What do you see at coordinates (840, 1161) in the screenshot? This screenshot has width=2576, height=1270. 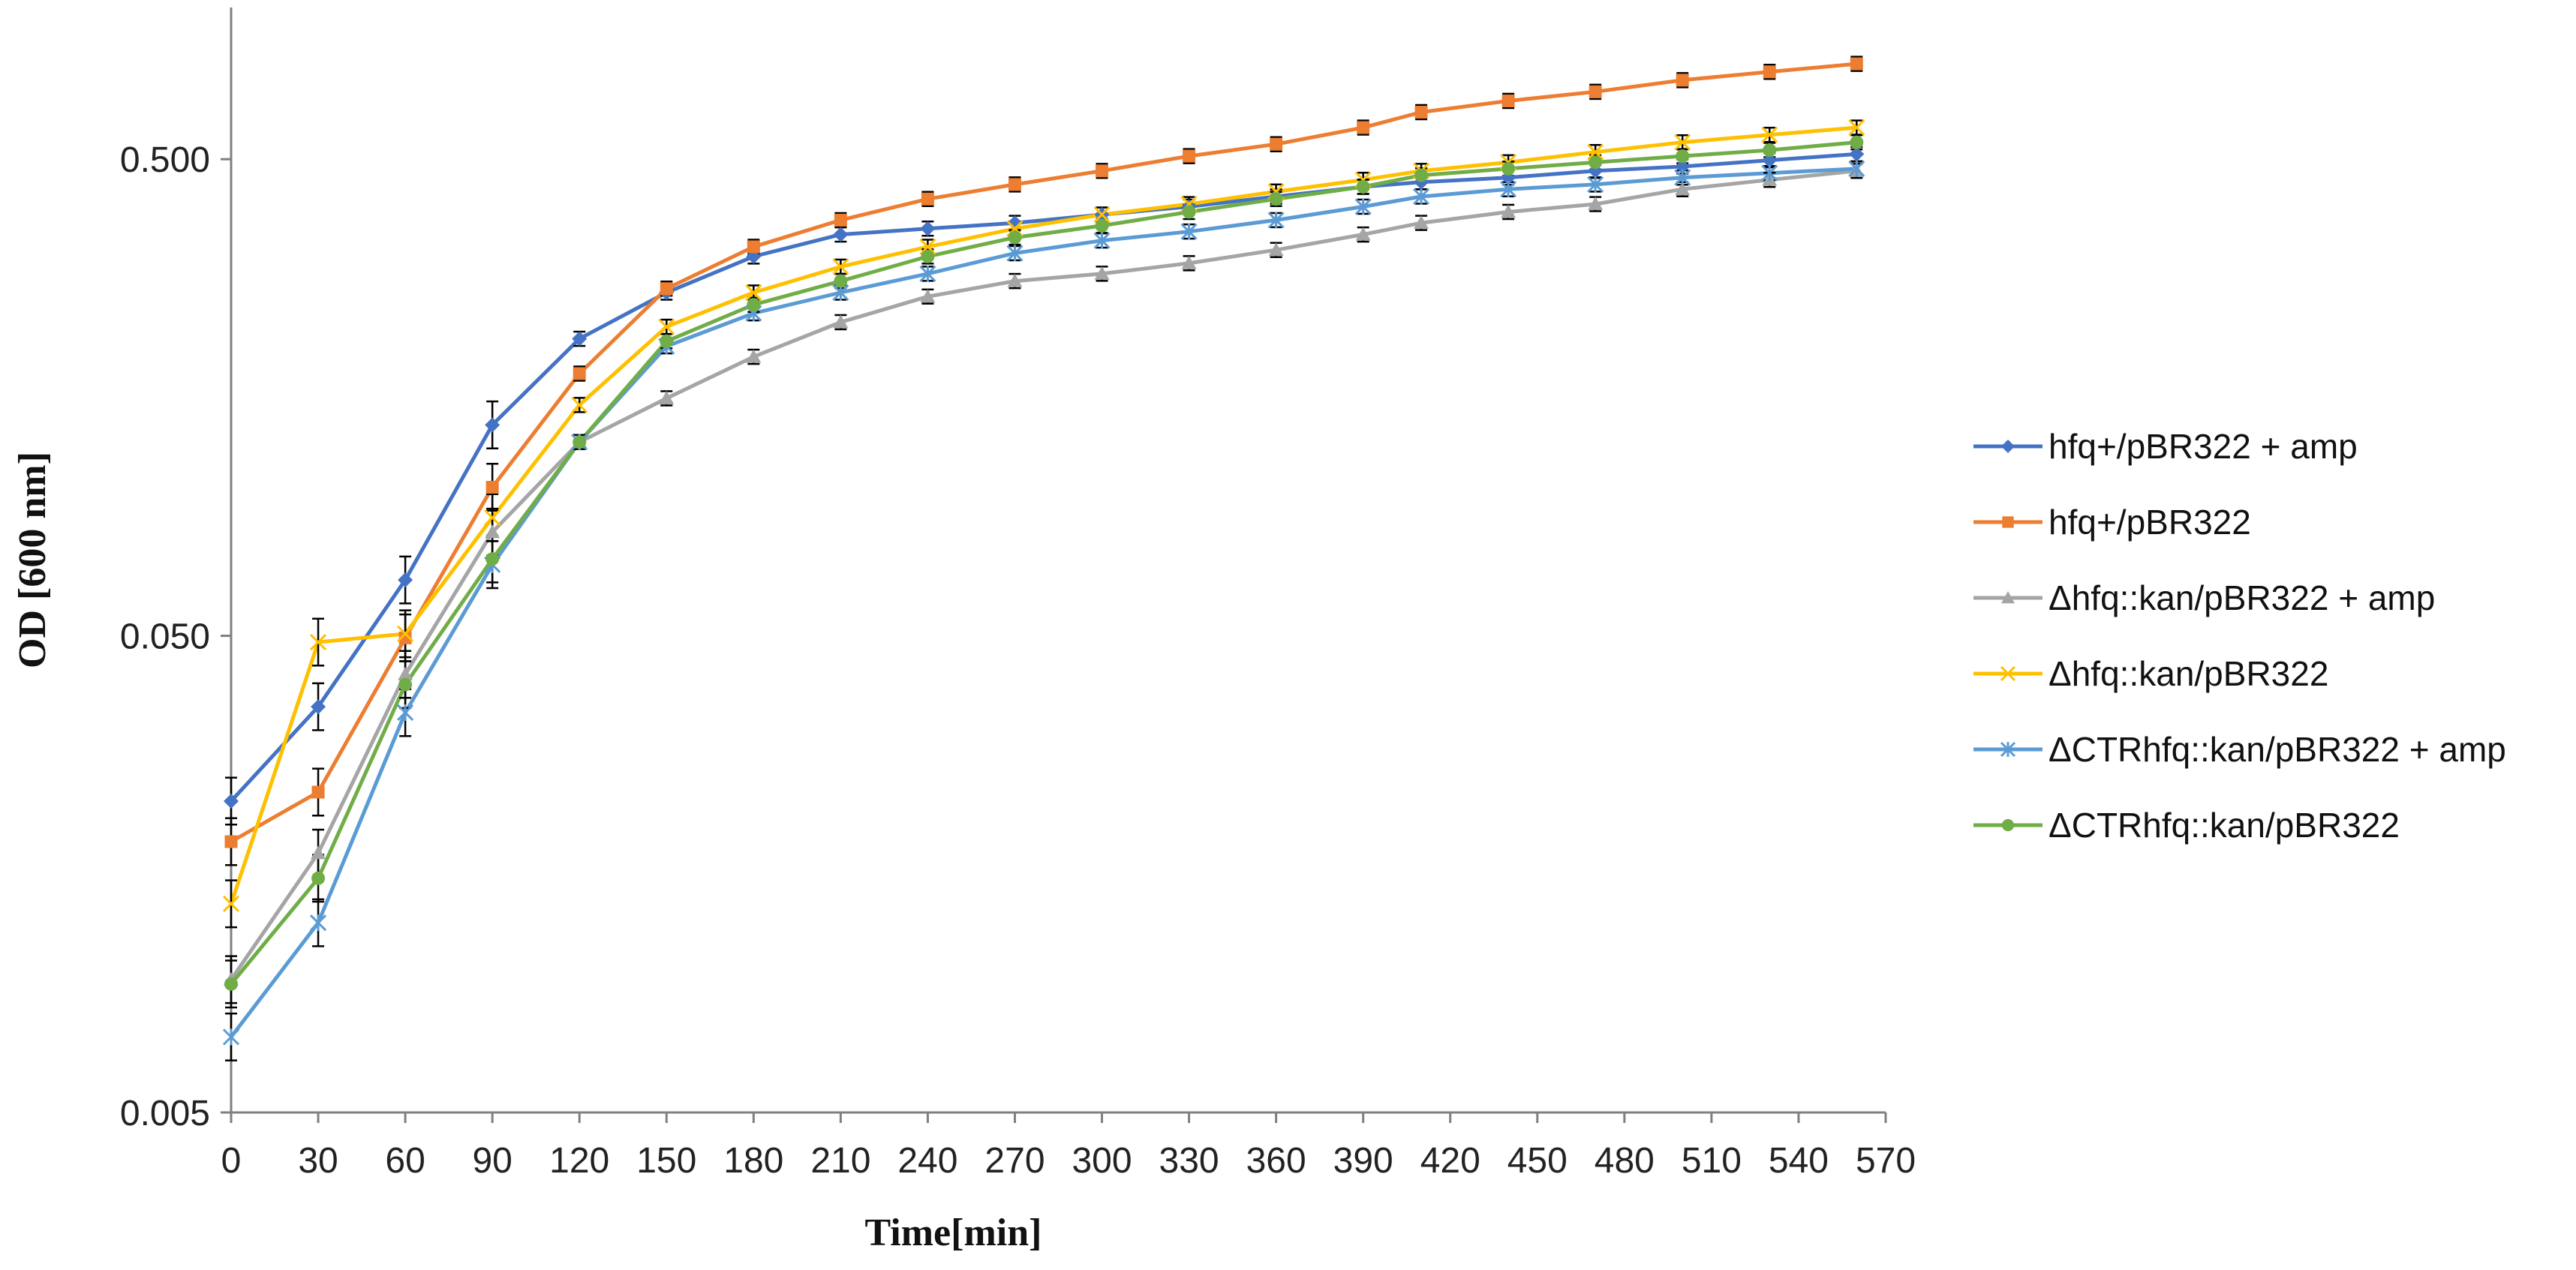 I see `x-tick-label: 210` at bounding box center [840, 1161].